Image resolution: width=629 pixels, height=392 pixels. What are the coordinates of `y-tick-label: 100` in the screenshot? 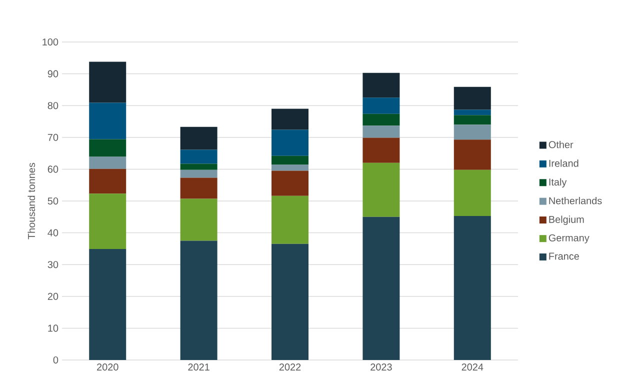 It's located at (50, 42).